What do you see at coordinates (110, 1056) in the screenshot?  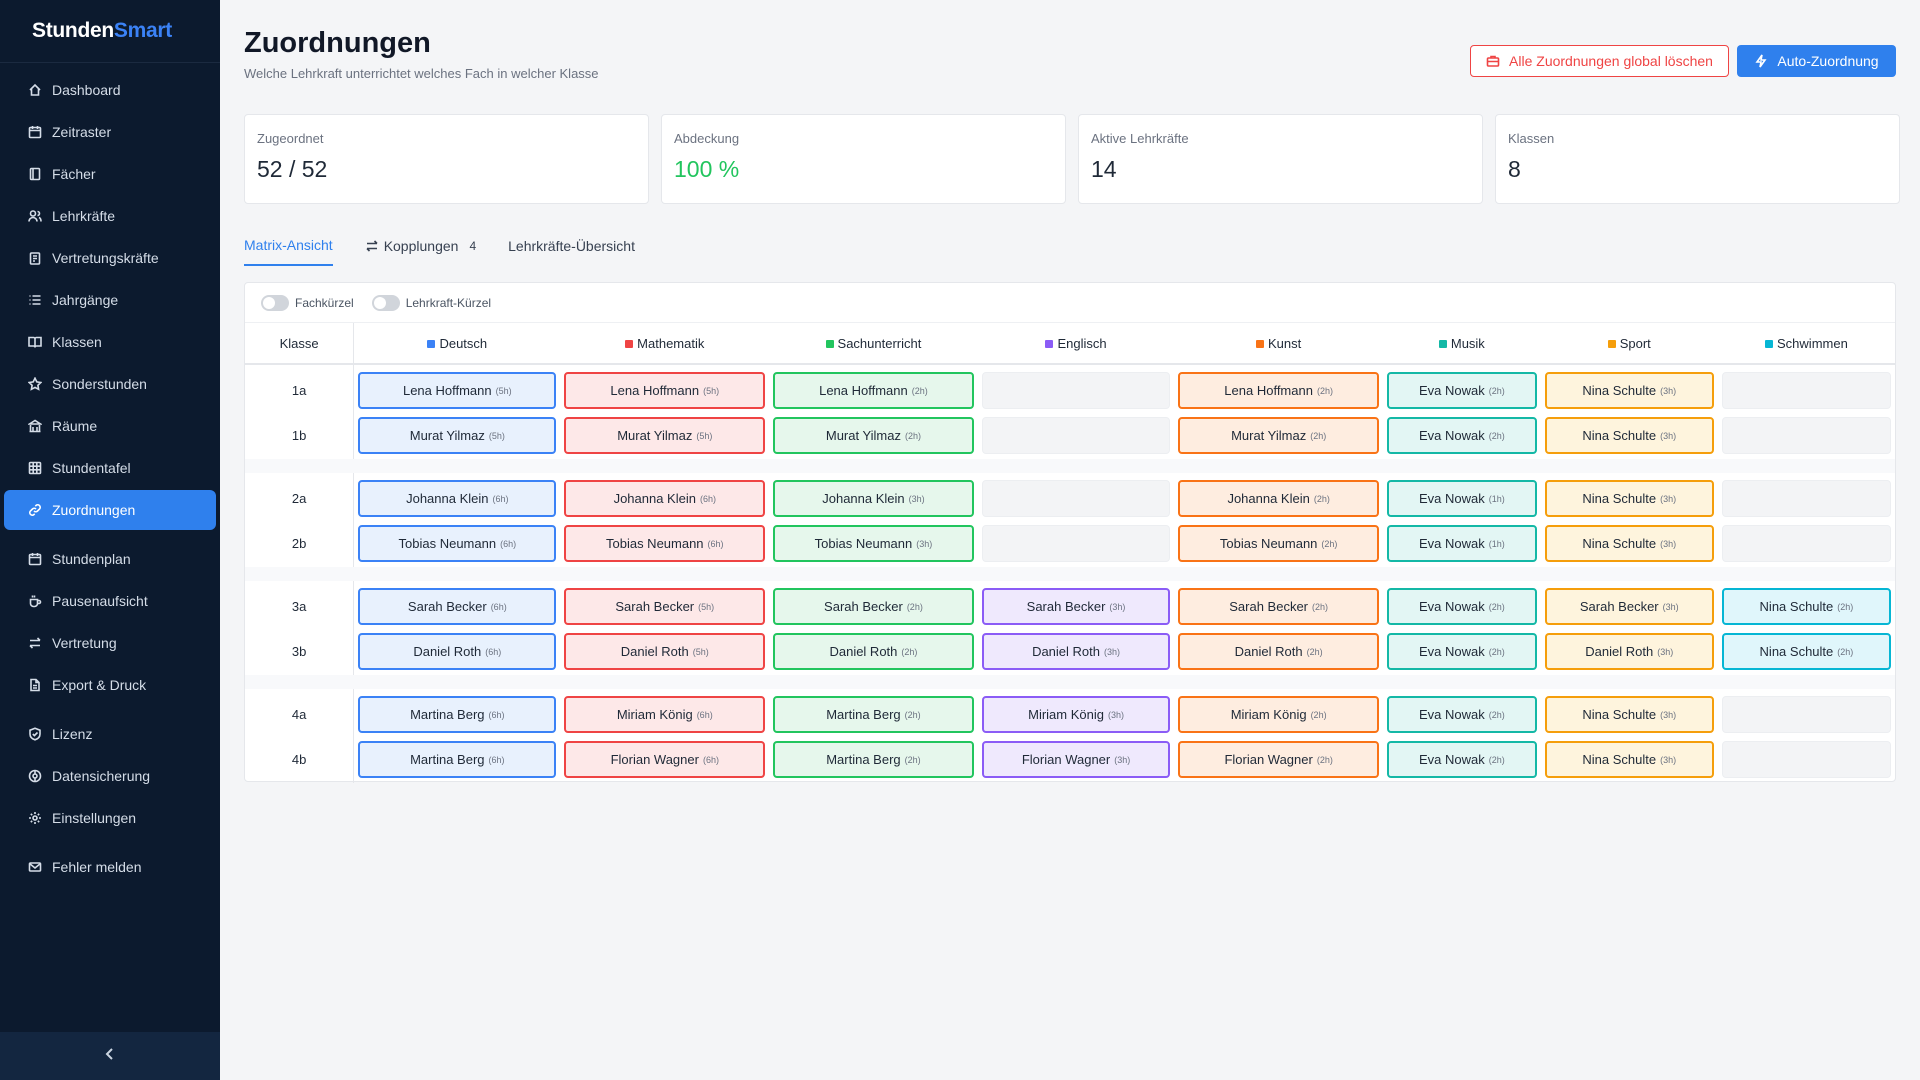 I see `sidebar-collapse-button` at bounding box center [110, 1056].